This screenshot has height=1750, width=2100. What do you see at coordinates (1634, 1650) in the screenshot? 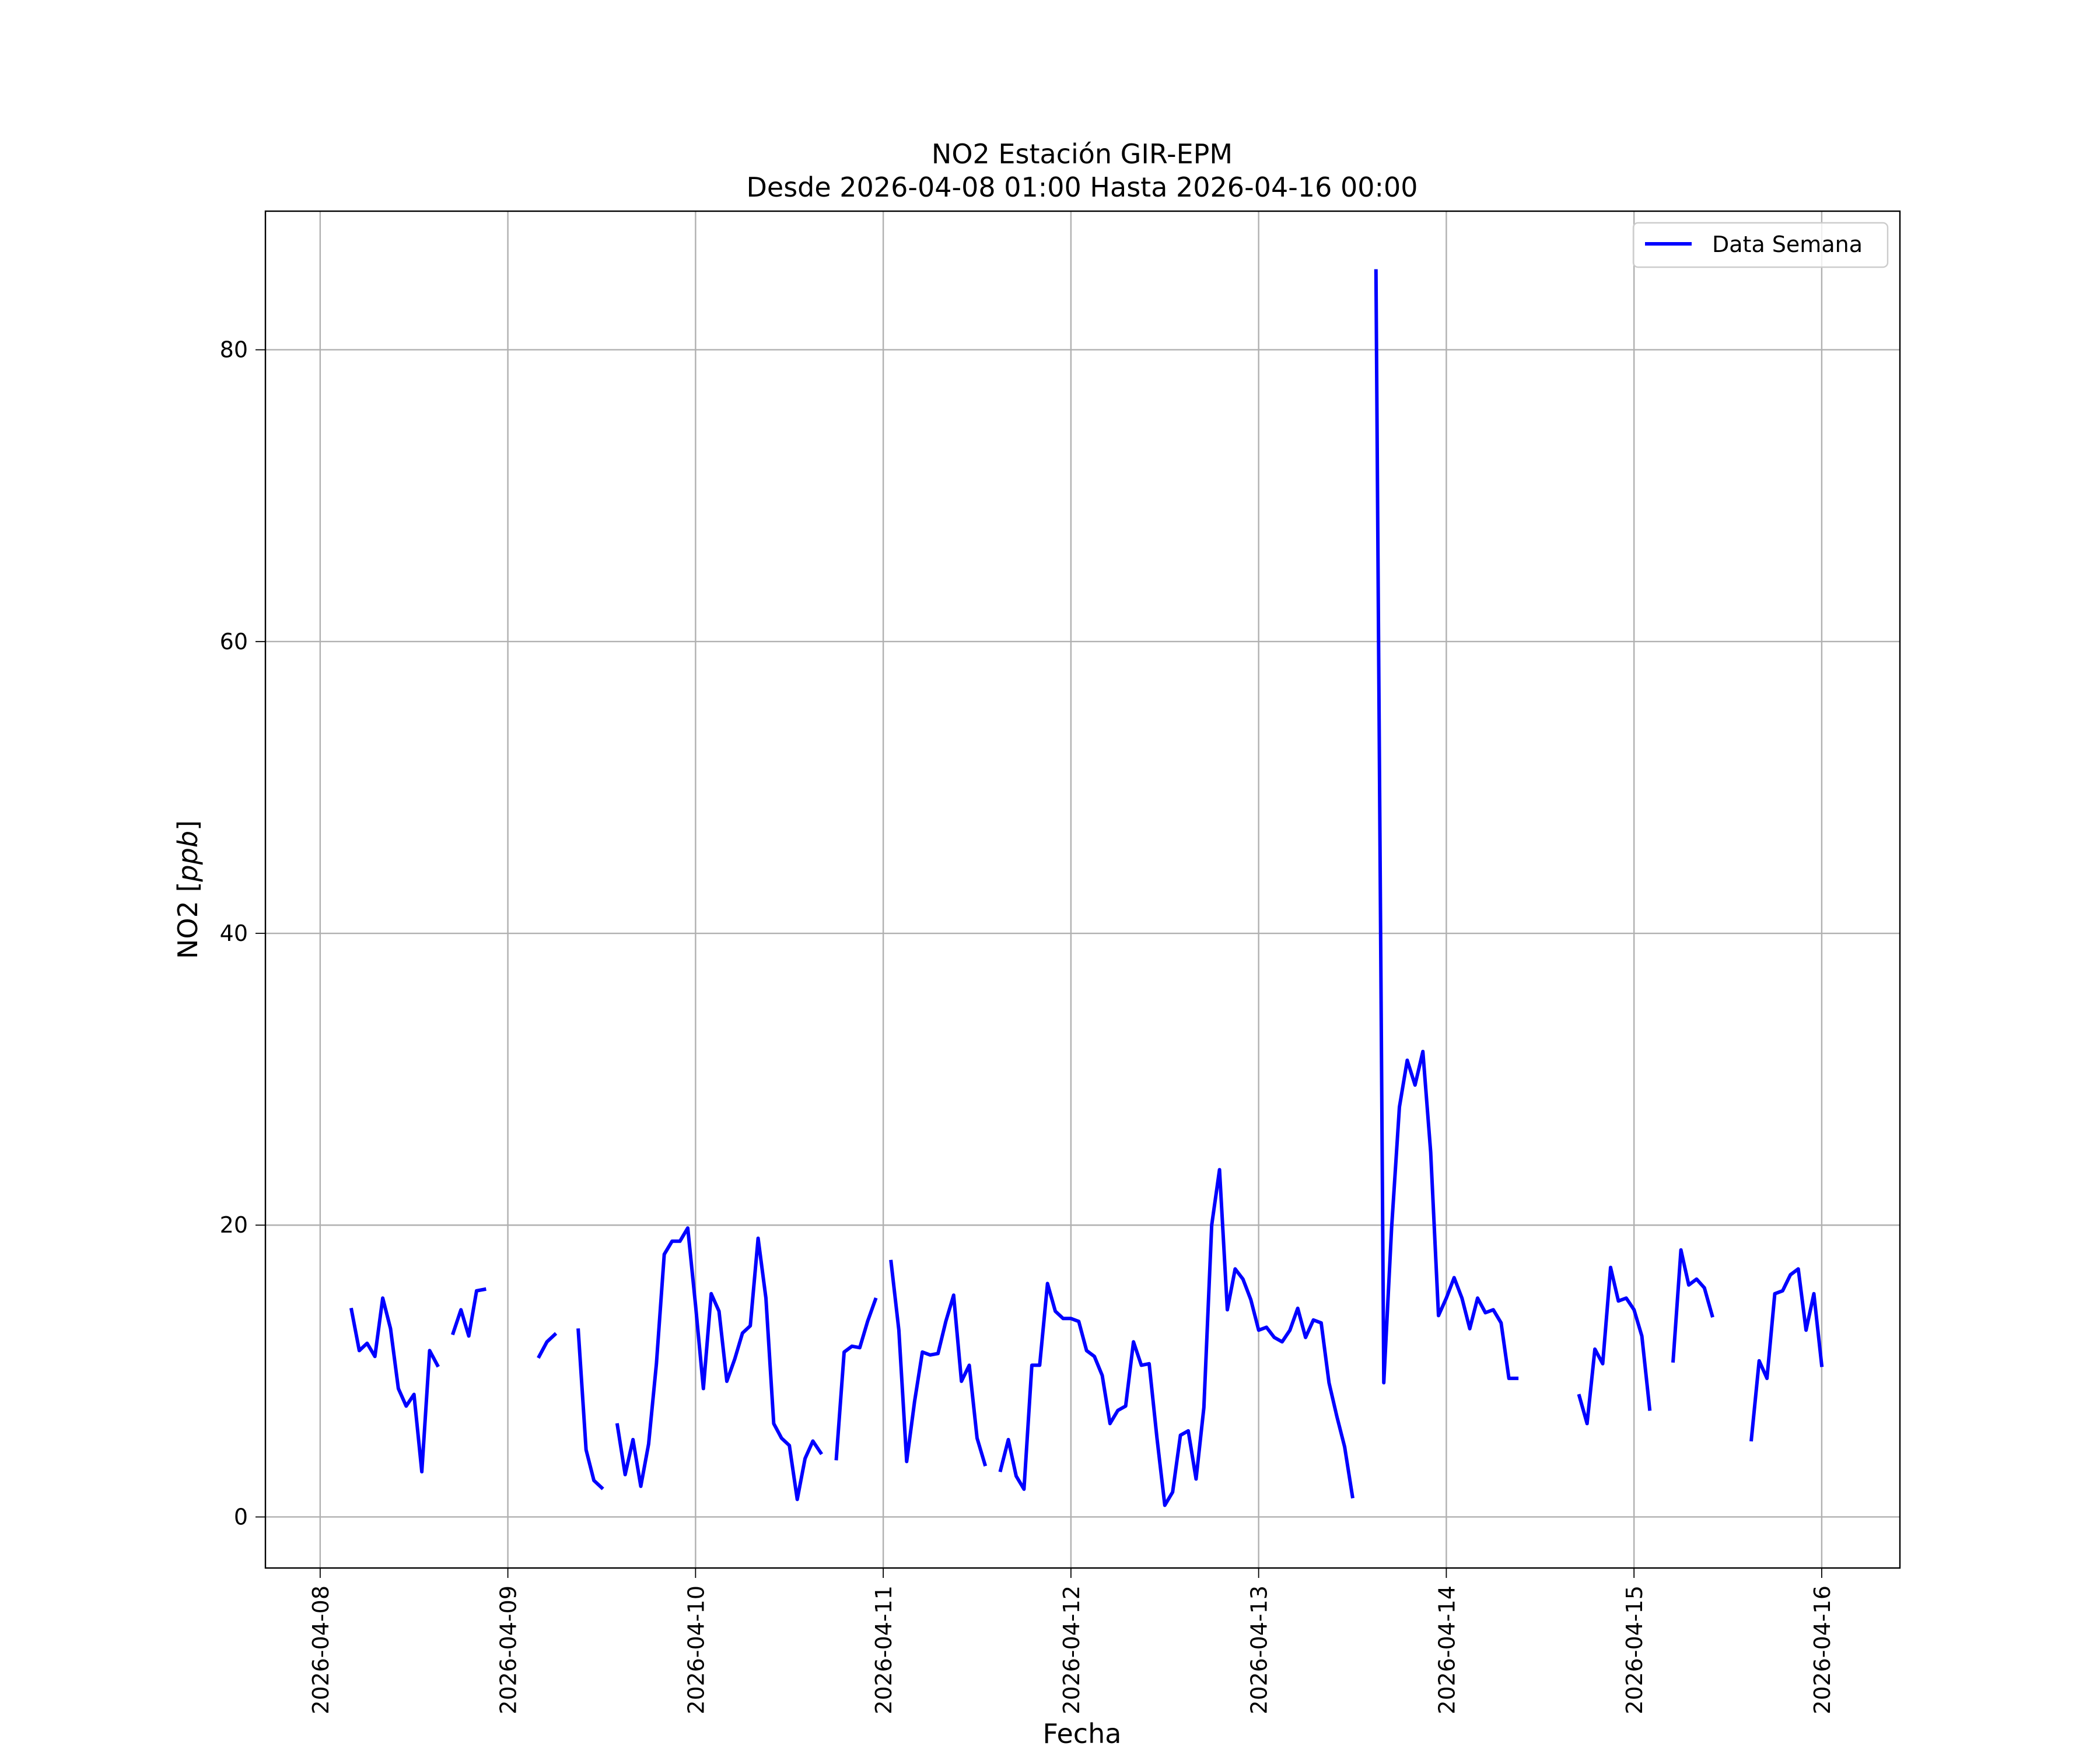
I see `x-tick-label: 2026-04-15` at bounding box center [1634, 1650].